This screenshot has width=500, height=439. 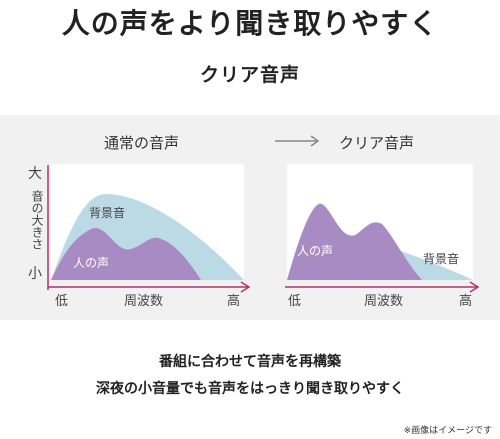 I want to click on clear-audio-label: クリア音声, so click(x=377, y=143).